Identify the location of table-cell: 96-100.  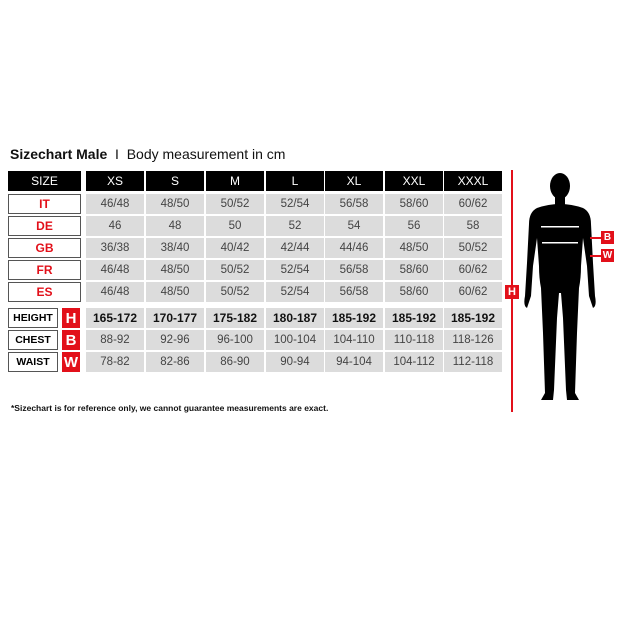
(235, 340).